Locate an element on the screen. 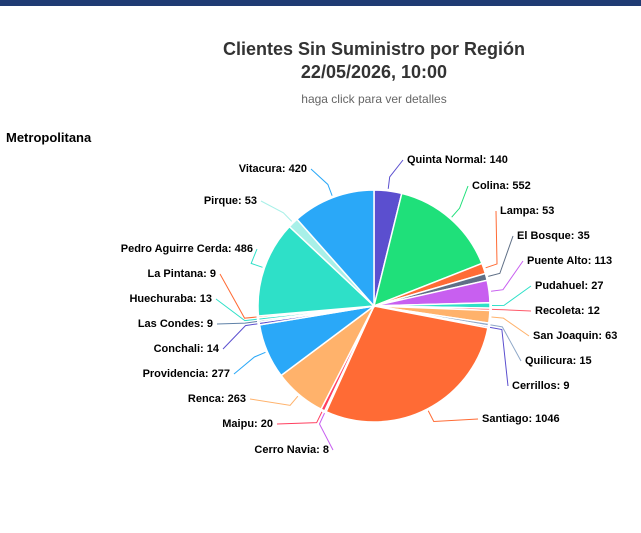  data-label: Cerro Navia: 8 is located at coordinates (291, 450).